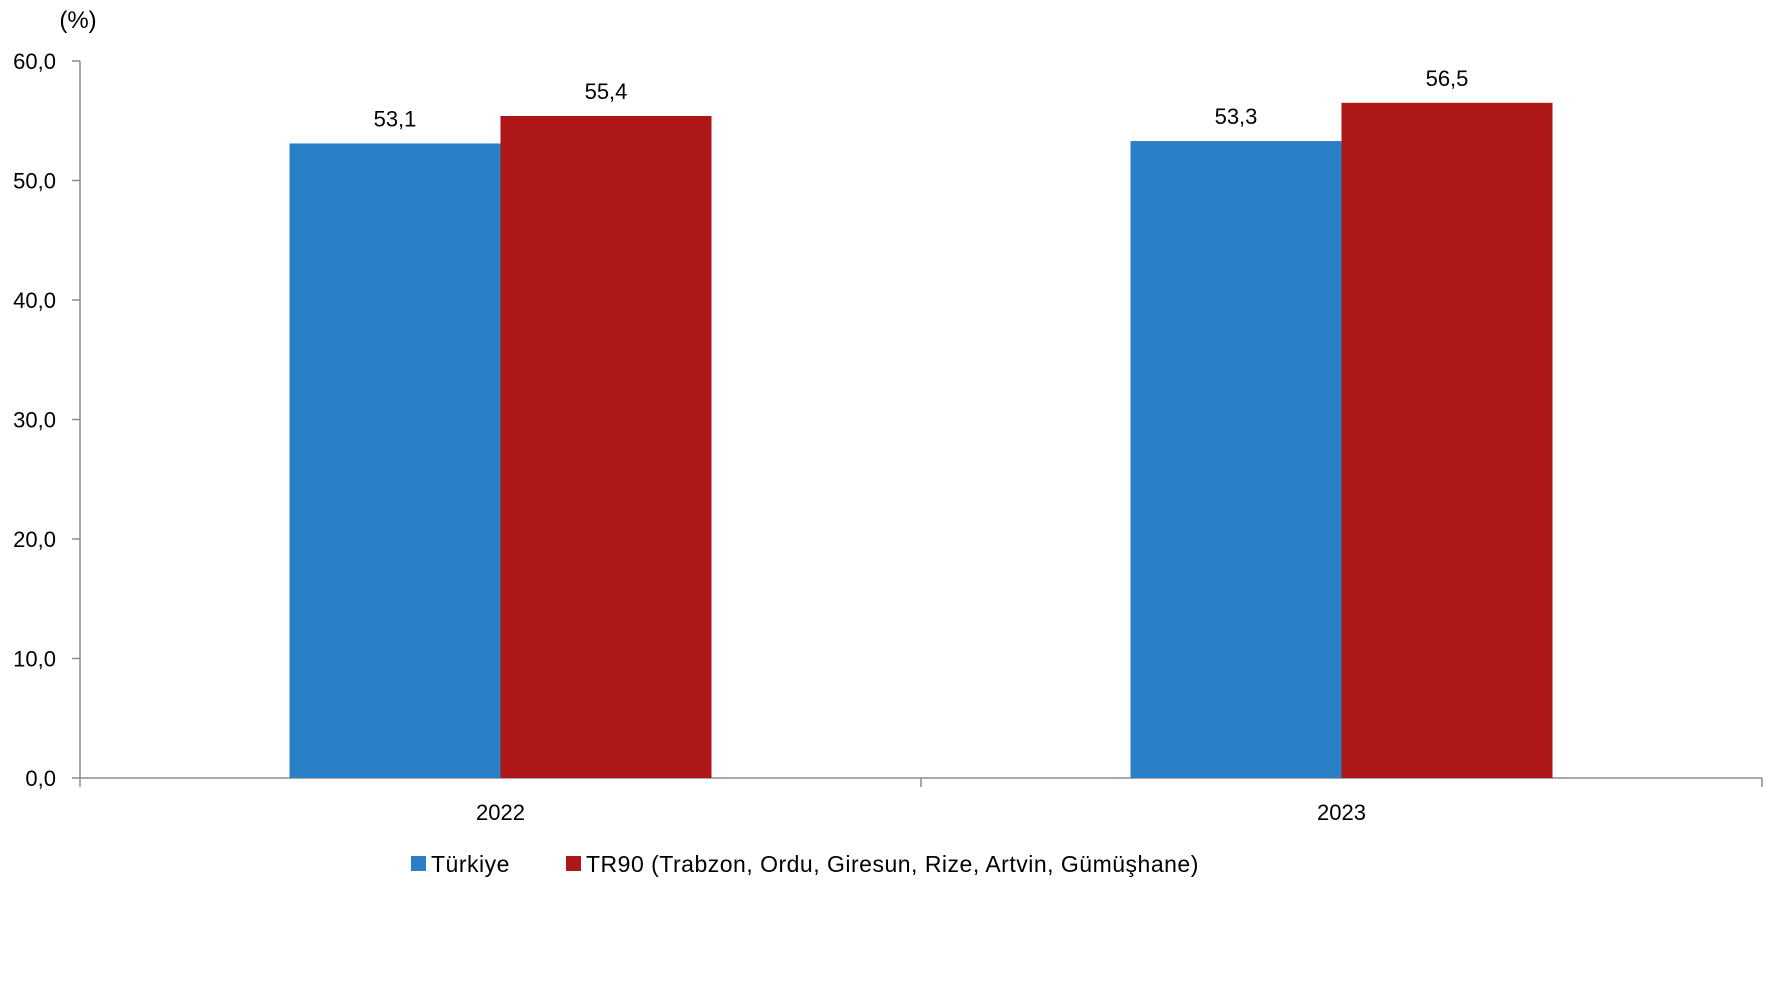 The image size is (1773, 1002). What do you see at coordinates (77, 20) in the screenshot?
I see `y-axis-unit-label: (%)` at bounding box center [77, 20].